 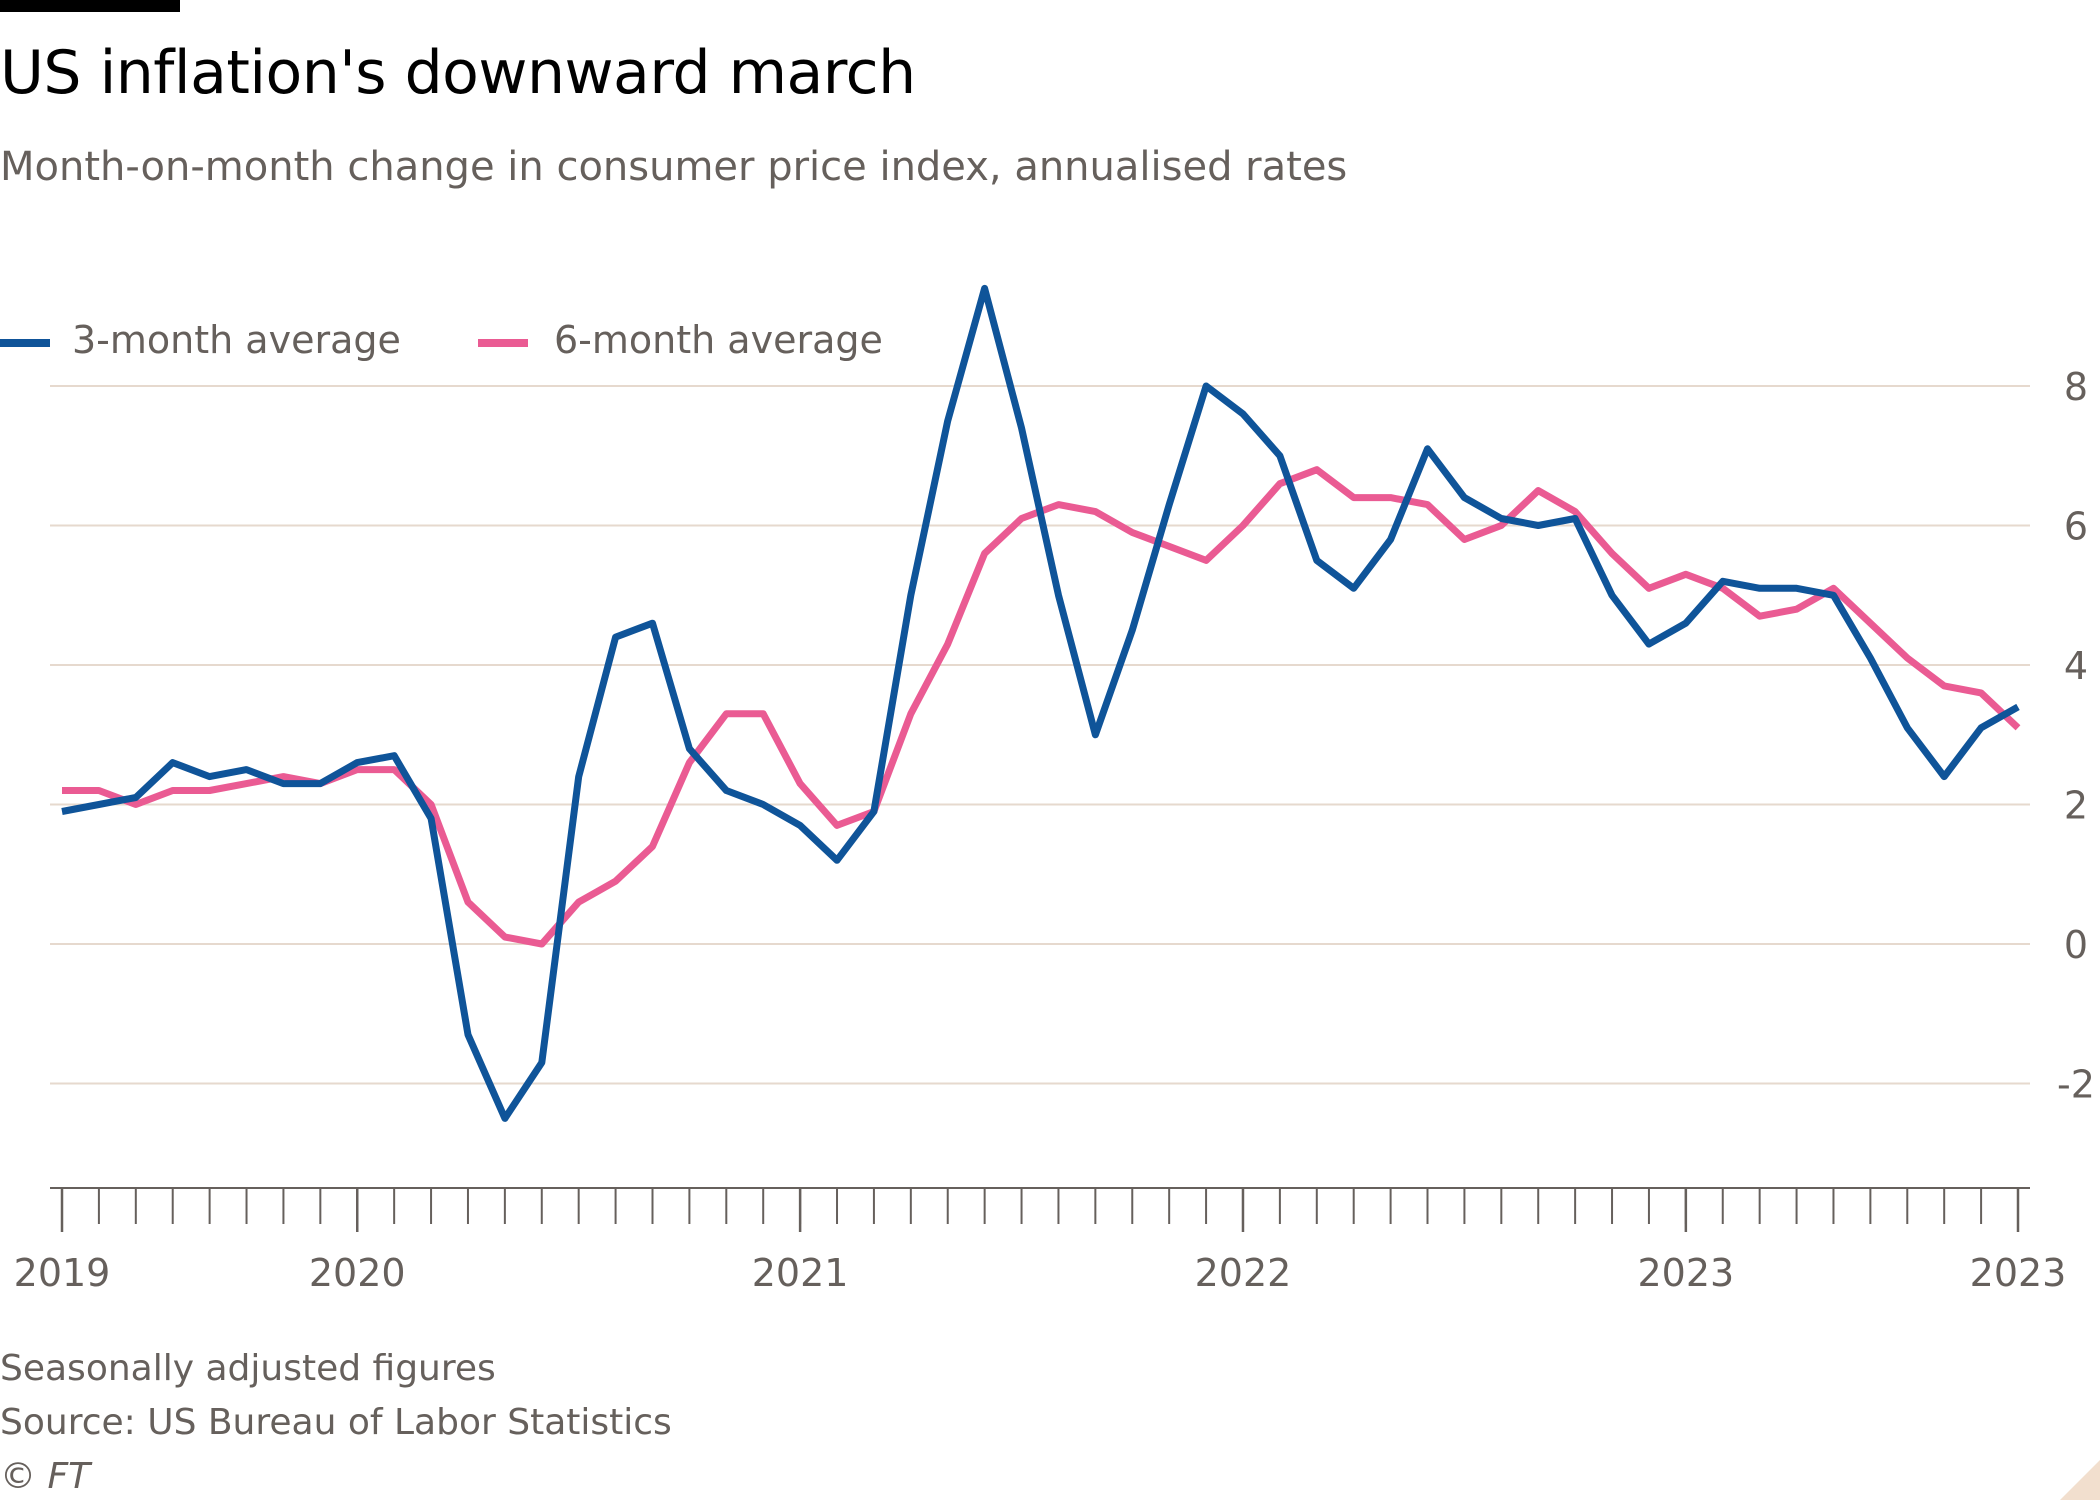 What do you see at coordinates (336, 1422) in the screenshot?
I see `footnote-source: Source: US Bureau of Labor Statistics` at bounding box center [336, 1422].